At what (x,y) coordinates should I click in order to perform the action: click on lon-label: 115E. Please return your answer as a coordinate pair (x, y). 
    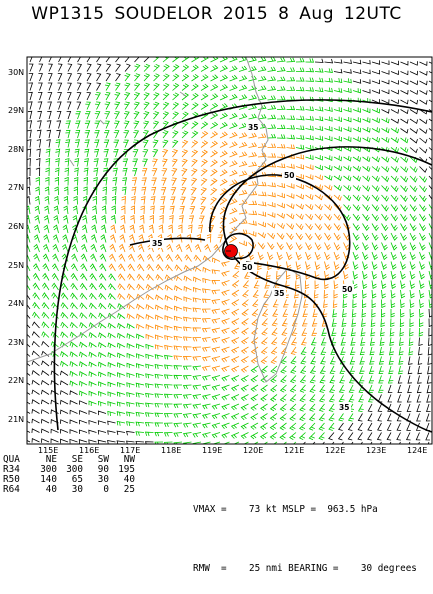
    Looking at the image, I should click on (48, 450).